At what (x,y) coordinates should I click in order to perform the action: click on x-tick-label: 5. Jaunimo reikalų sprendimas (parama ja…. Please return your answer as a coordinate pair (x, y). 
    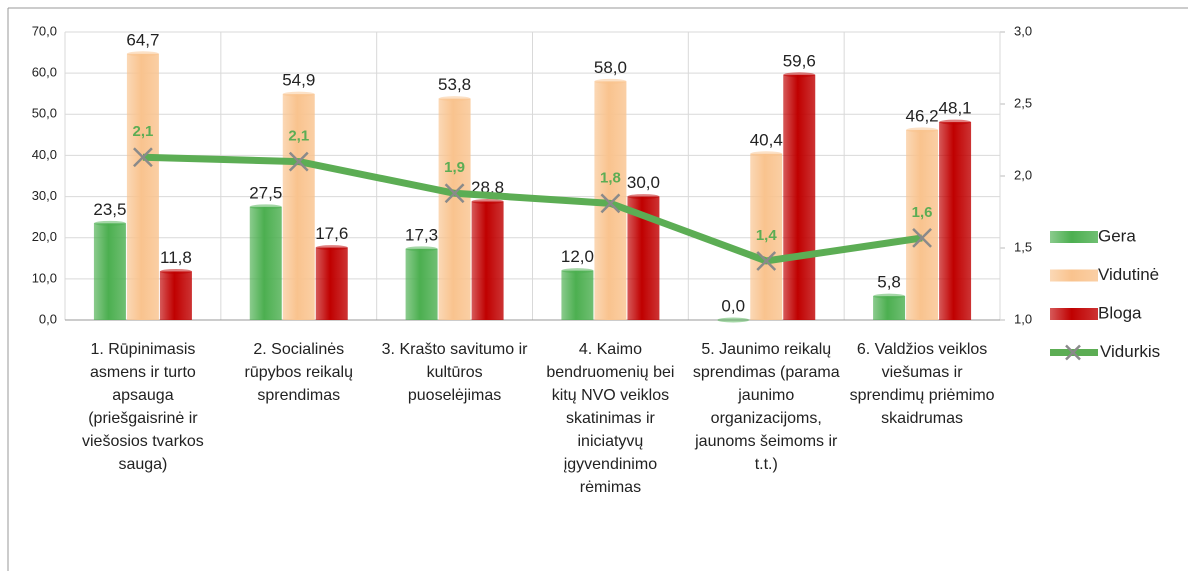
    Looking at the image, I should click on (766, 407).